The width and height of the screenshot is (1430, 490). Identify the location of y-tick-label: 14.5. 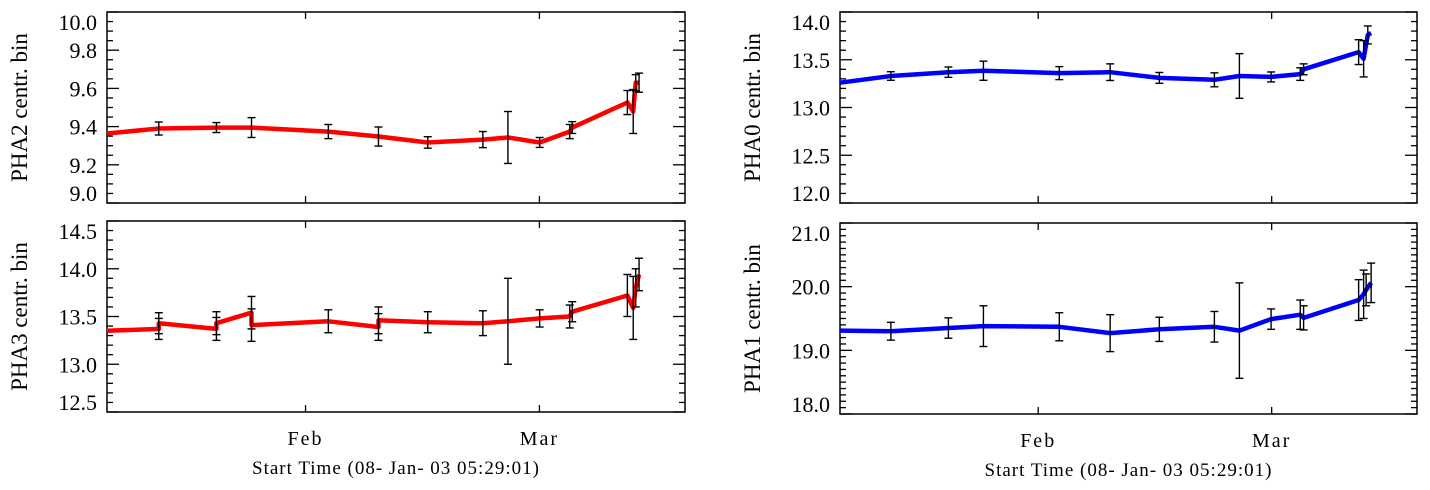
(78, 231).